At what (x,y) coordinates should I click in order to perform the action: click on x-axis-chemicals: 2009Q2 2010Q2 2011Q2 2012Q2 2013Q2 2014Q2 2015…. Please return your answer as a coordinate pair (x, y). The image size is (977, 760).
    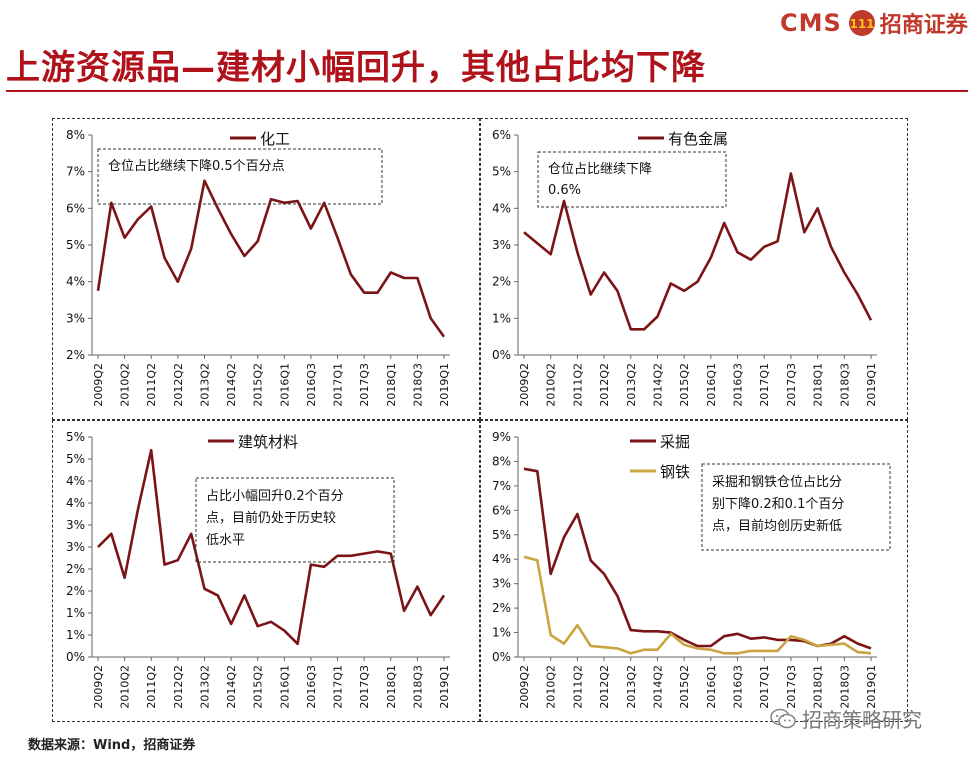
    Looking at the image, I should click on (271, 380).